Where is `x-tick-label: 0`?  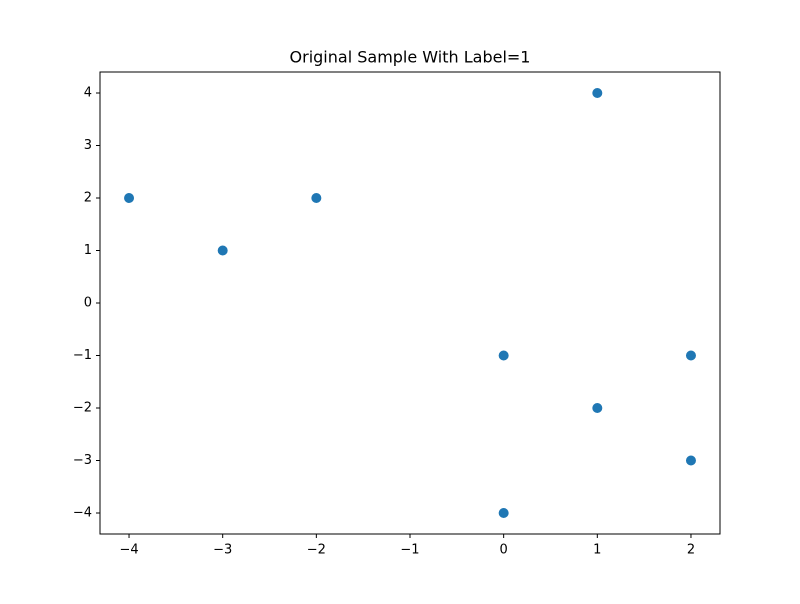 x-tick-label: 0 is located at coordinates (504, 550).